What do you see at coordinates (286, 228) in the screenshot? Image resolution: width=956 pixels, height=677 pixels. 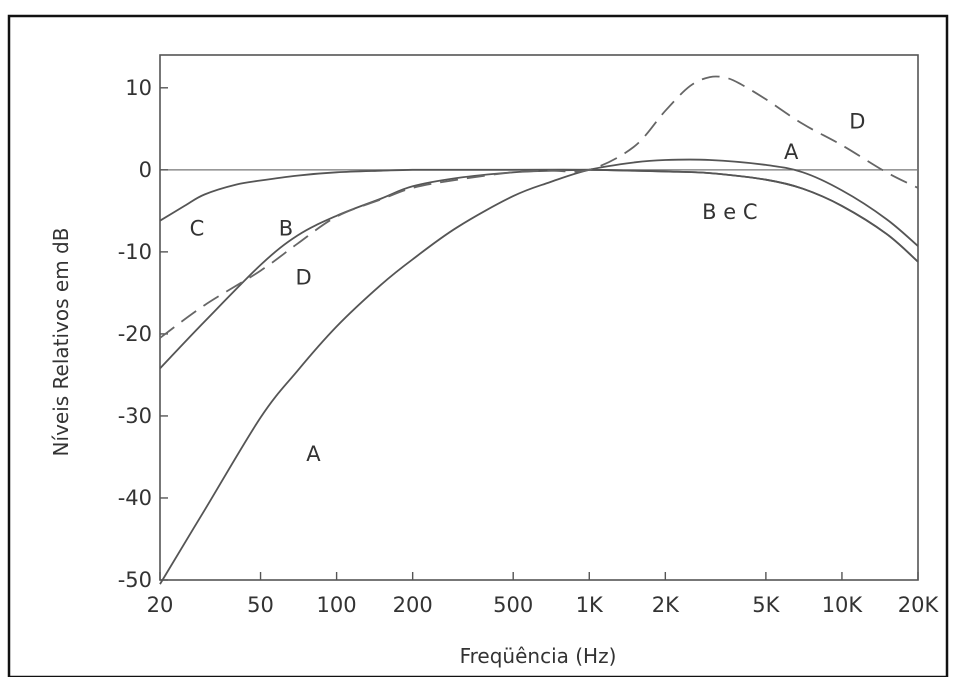 I see `curve-label: B` at bounding box center [286, 228].